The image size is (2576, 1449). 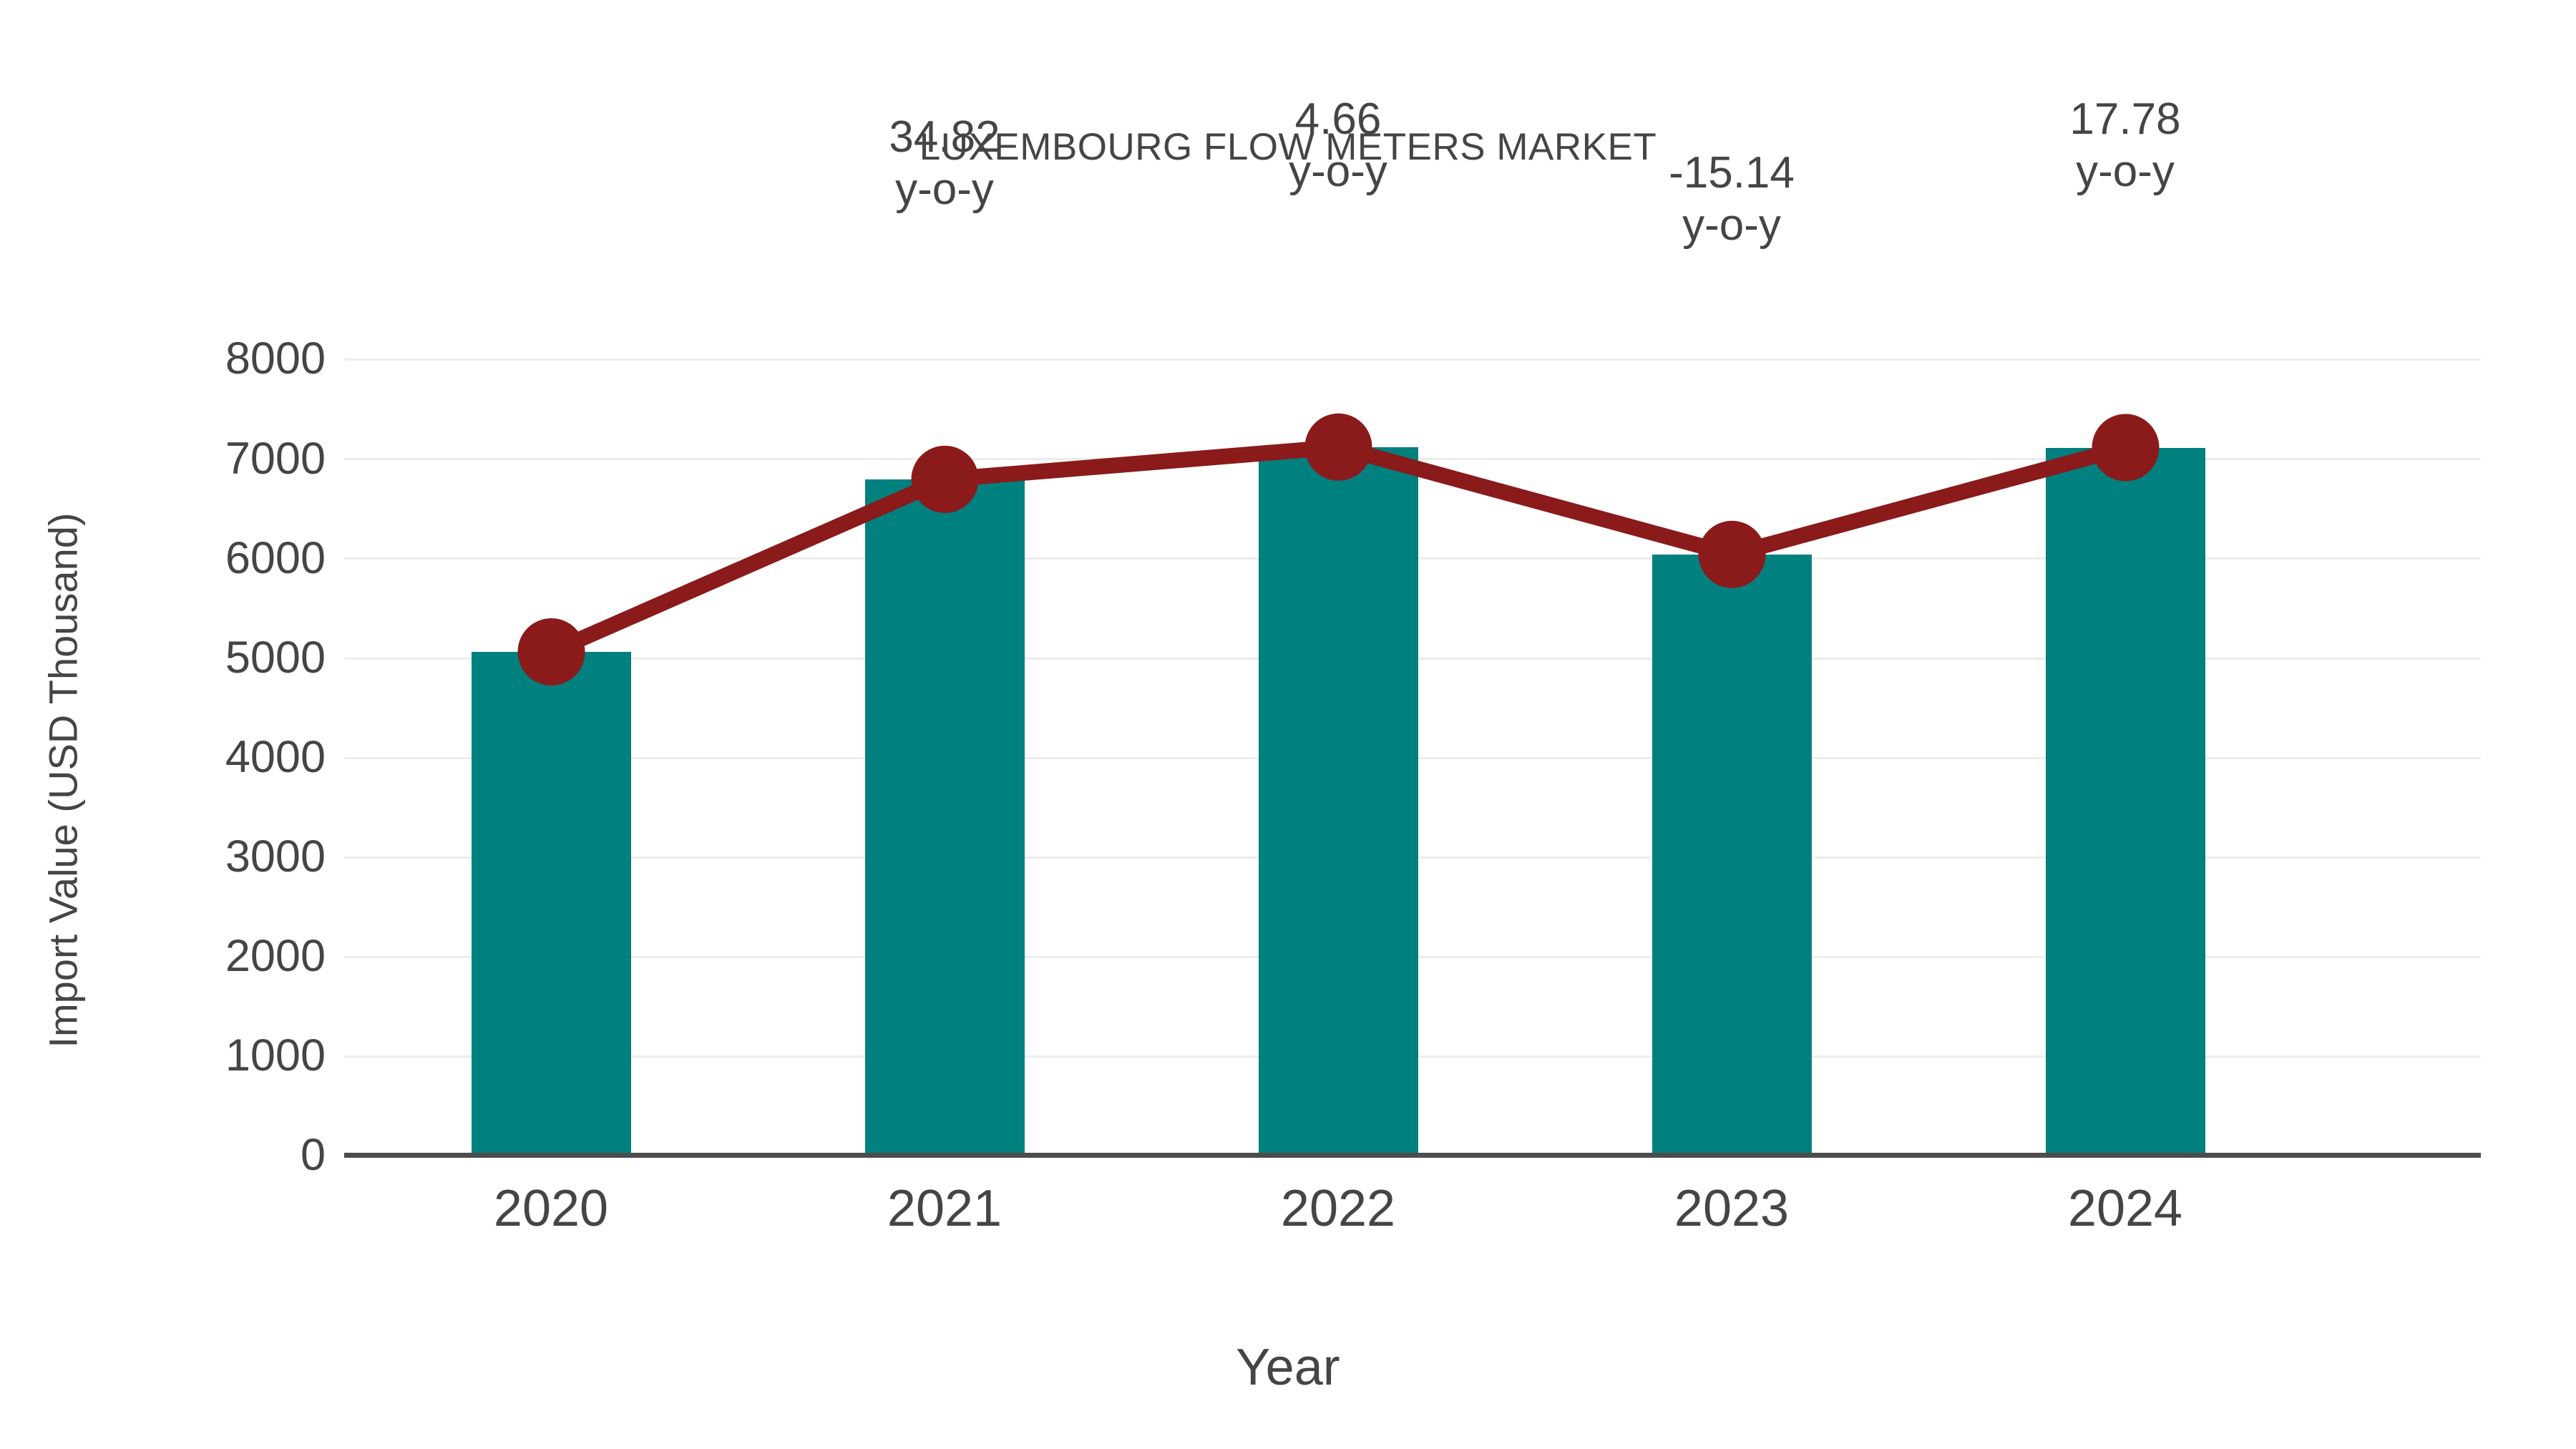 What do you see at coordinates (1732, 1208) in the screenshot?
I see `x-tick-label-2023: 2023` at bounding box center [1732, 1208].